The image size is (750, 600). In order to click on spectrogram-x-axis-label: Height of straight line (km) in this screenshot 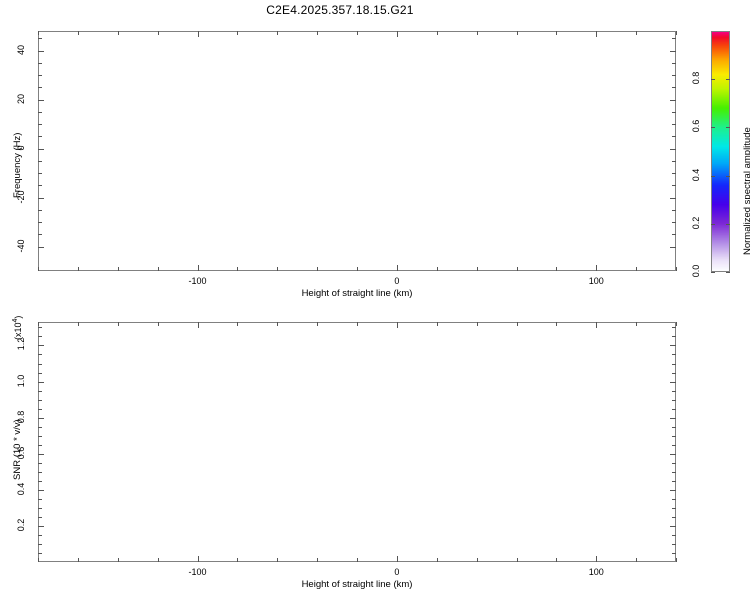, I will do `click(357, 293)`.